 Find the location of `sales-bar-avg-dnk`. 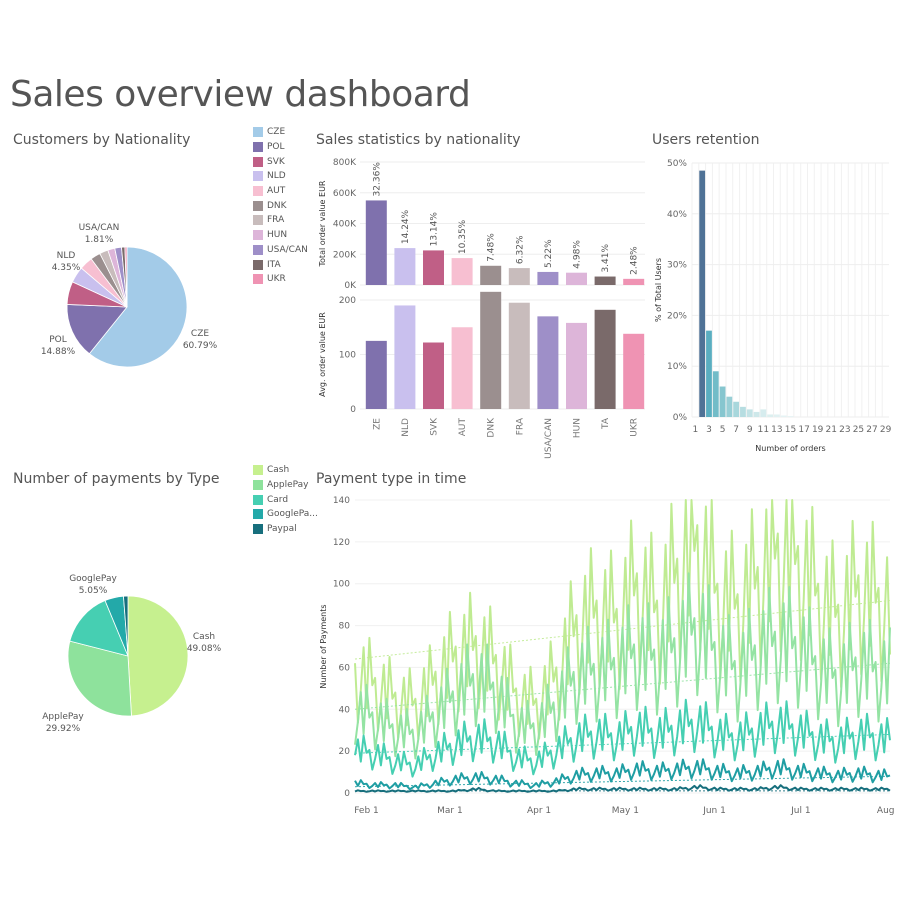

sales-bar-avg-dnk is located at coordinates (491, 350).